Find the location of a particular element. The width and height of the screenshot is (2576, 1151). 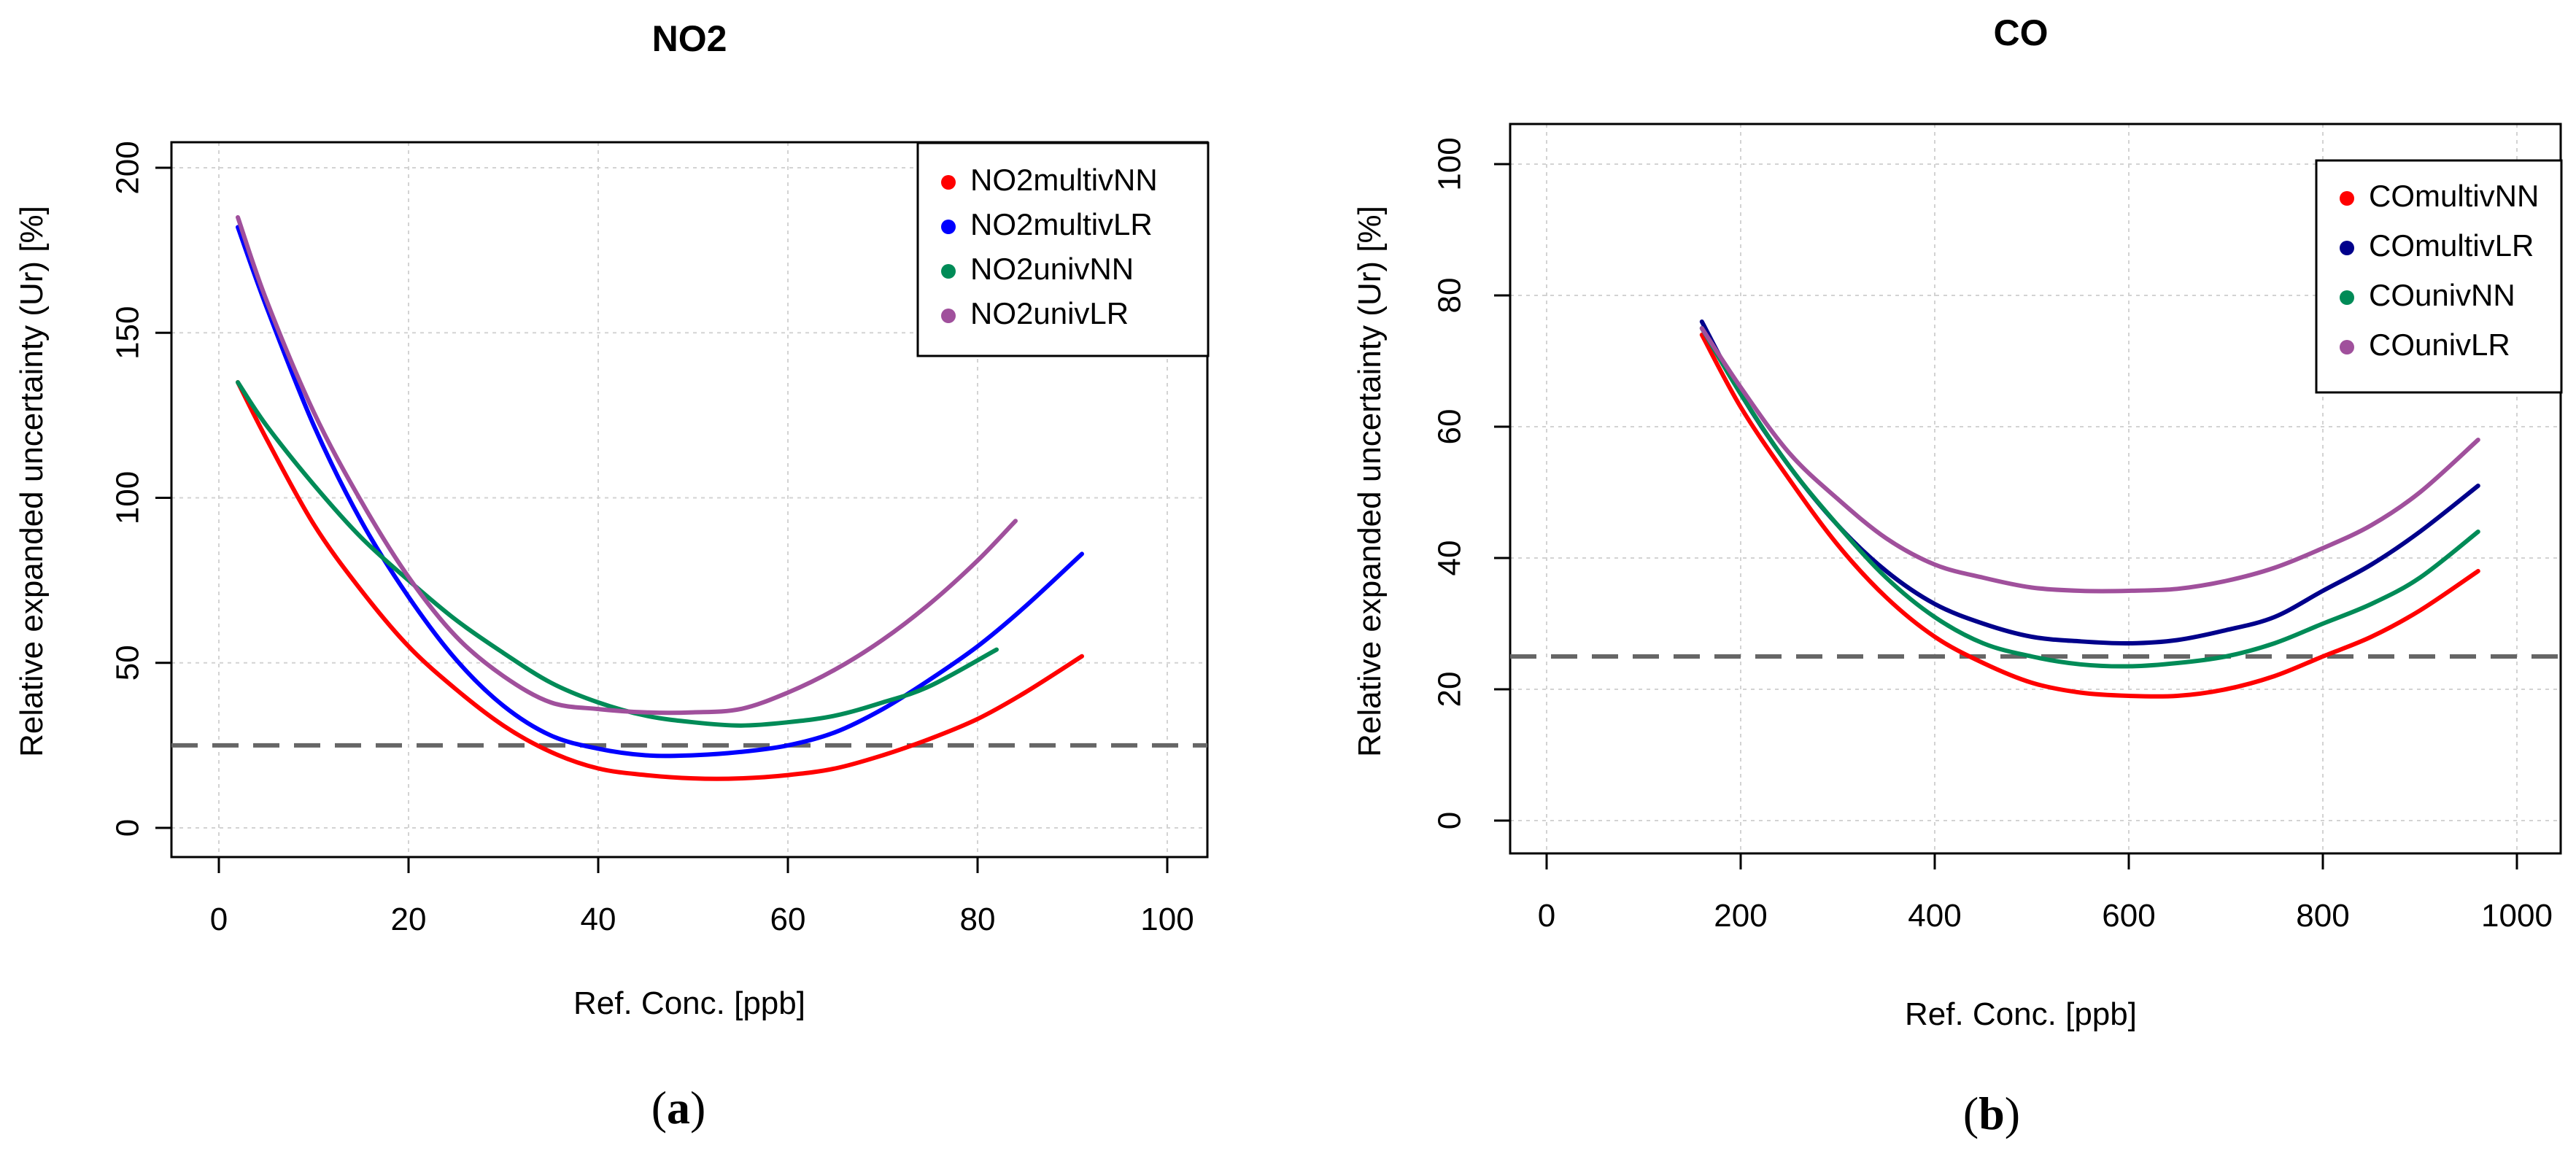

chart-title: NO2 is located at coordinates (689, 38).